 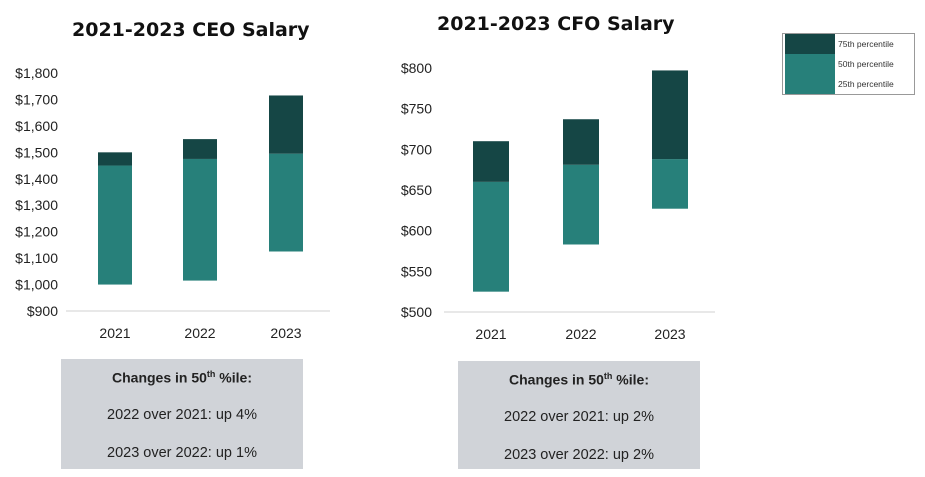 I want to click on legend-label-50th: 50th percentile, so click(x=866, y=64).